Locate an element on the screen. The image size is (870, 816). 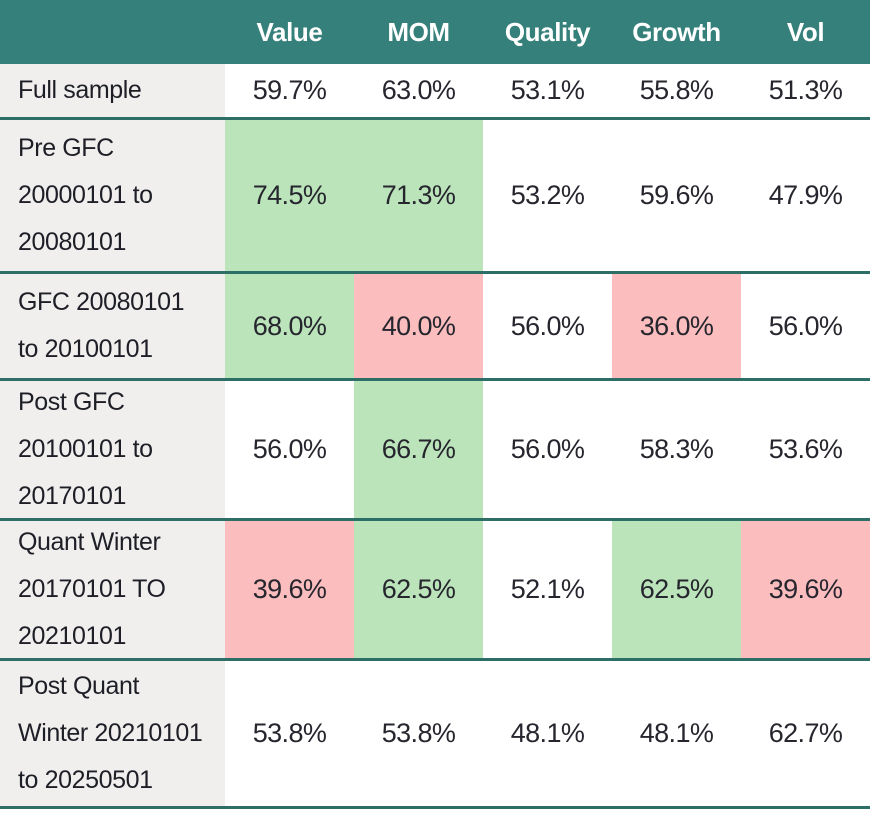
table-cell: 68.0% is located at coordinates (289, 326).